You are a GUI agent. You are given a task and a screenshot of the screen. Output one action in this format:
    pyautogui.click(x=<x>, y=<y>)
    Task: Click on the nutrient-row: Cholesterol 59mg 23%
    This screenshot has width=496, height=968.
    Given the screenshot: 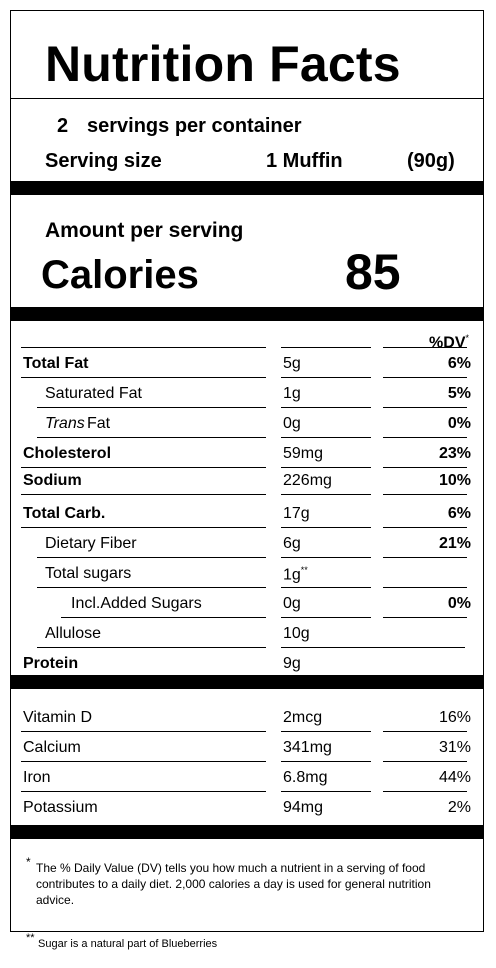 What is the action you would take?
    pyautogui.click(x=248, y=455)
    